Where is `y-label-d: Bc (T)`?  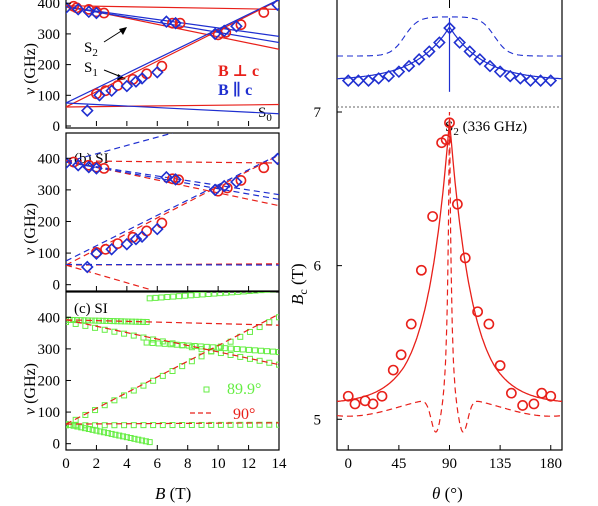
y-label-d: Bc (T) is located at coordinates (299, 284).